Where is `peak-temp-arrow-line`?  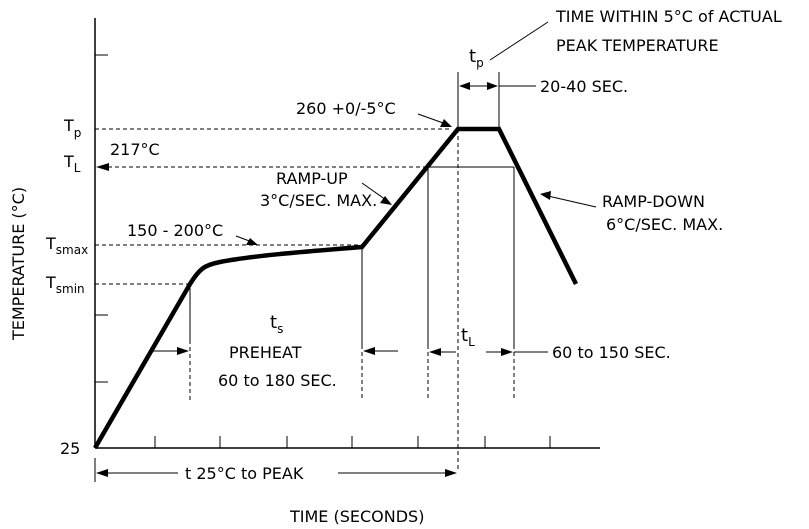
peak-temp-arrow-line is located at coordinates (432, 119).